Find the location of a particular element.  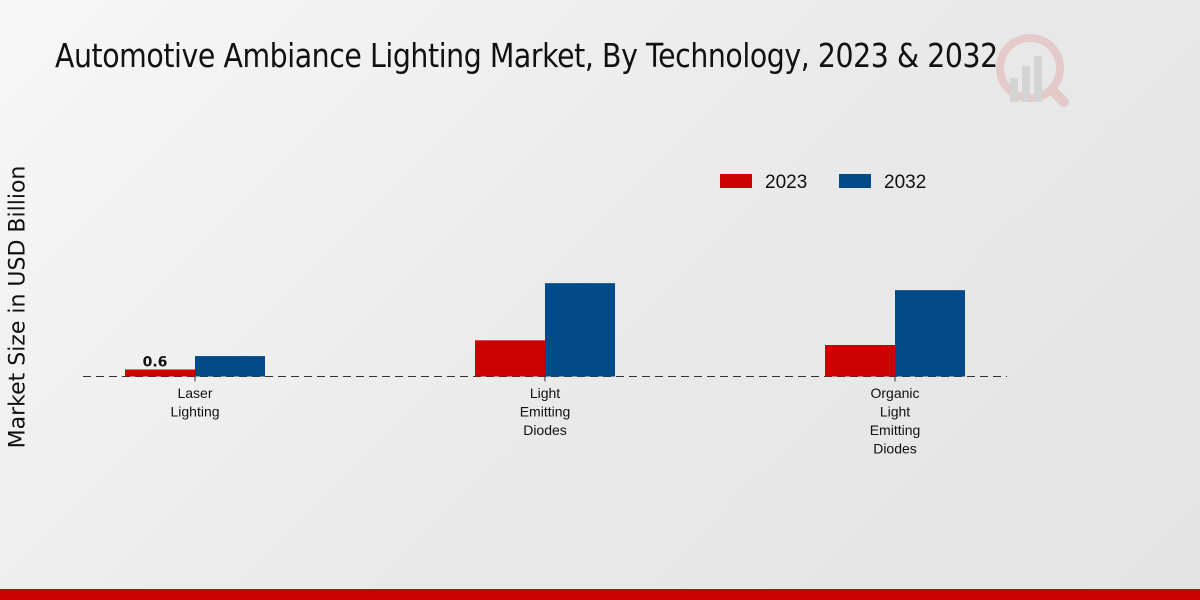

footer-bar is located at coordinates (600, 594).